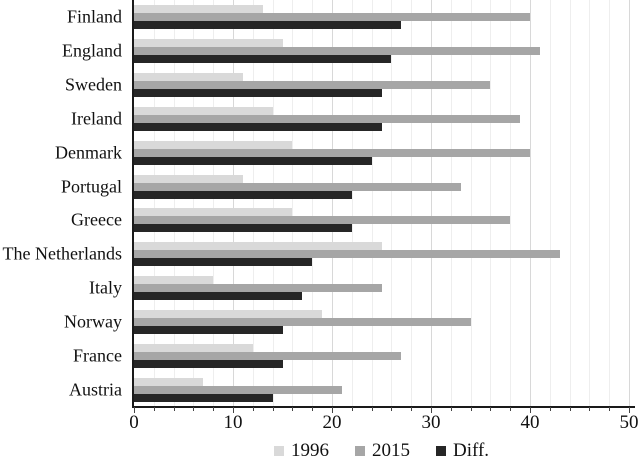  I want to click on category-label: Sweden, so click(93, 84).